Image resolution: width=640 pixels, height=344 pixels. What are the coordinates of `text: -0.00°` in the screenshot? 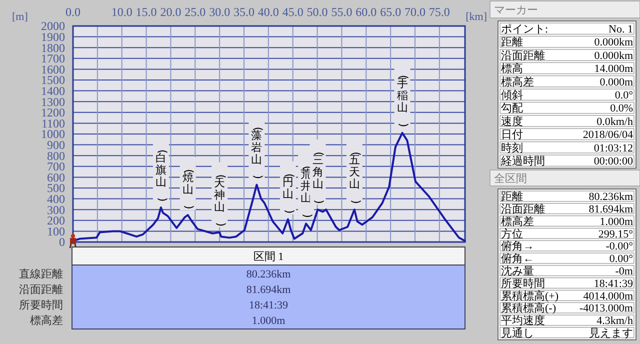 It's located at (619, 246).